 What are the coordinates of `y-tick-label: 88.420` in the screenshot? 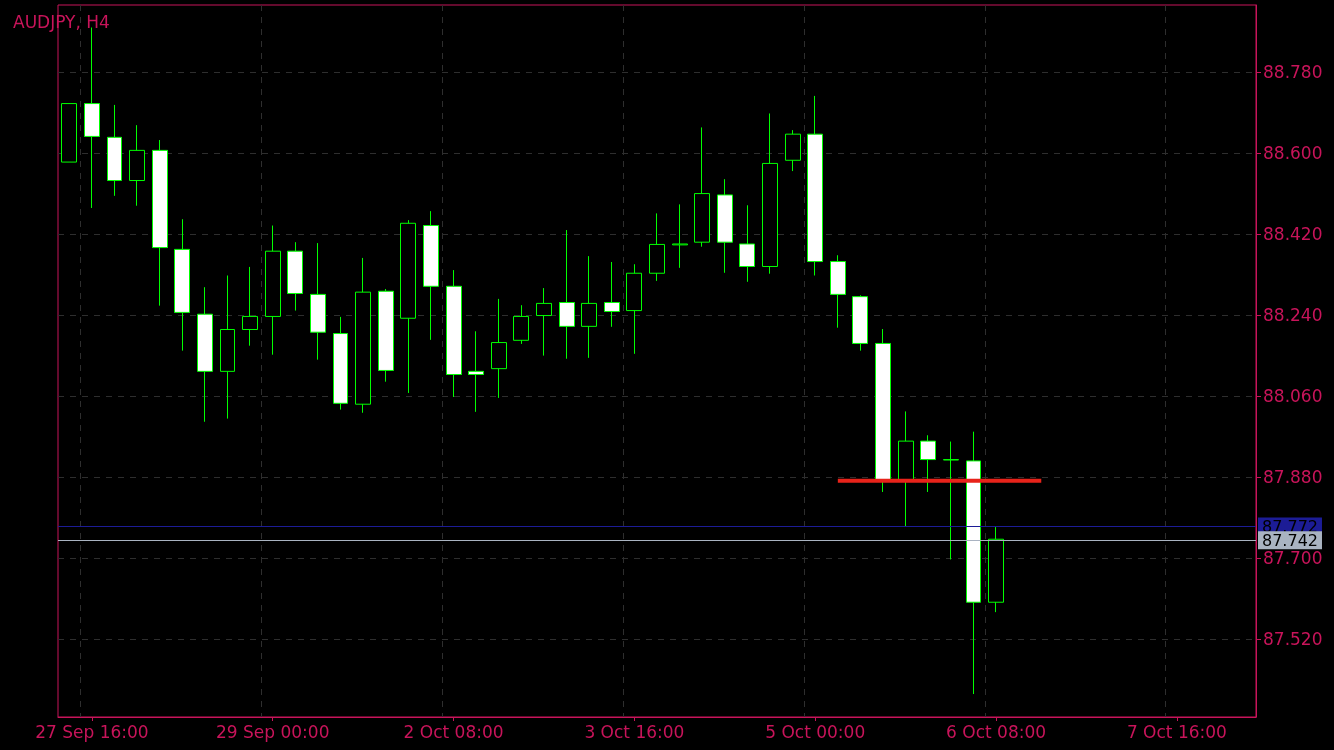 It's located at (1293, 234).